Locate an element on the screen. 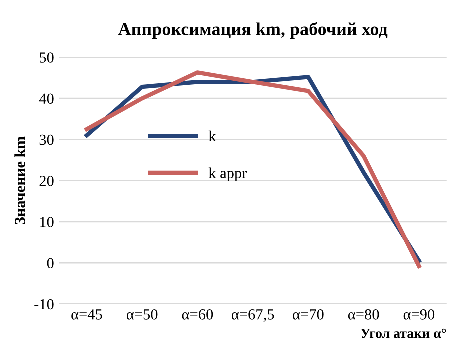 This screenshot has height=338, width=456. y-tick-label: 30 is located at coordinates (47, 140).